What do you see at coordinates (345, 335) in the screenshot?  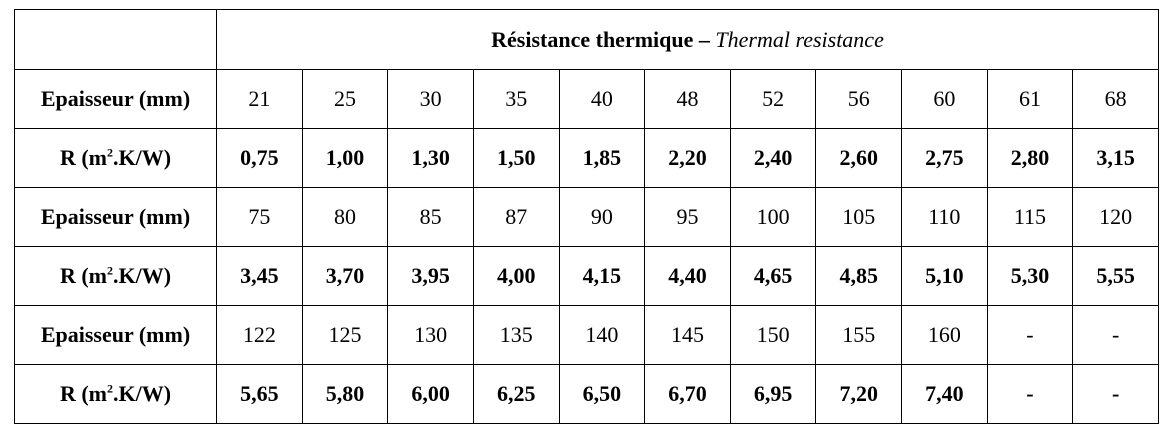 I see `thickness-cell: 125` at bounding box center [345, 335].